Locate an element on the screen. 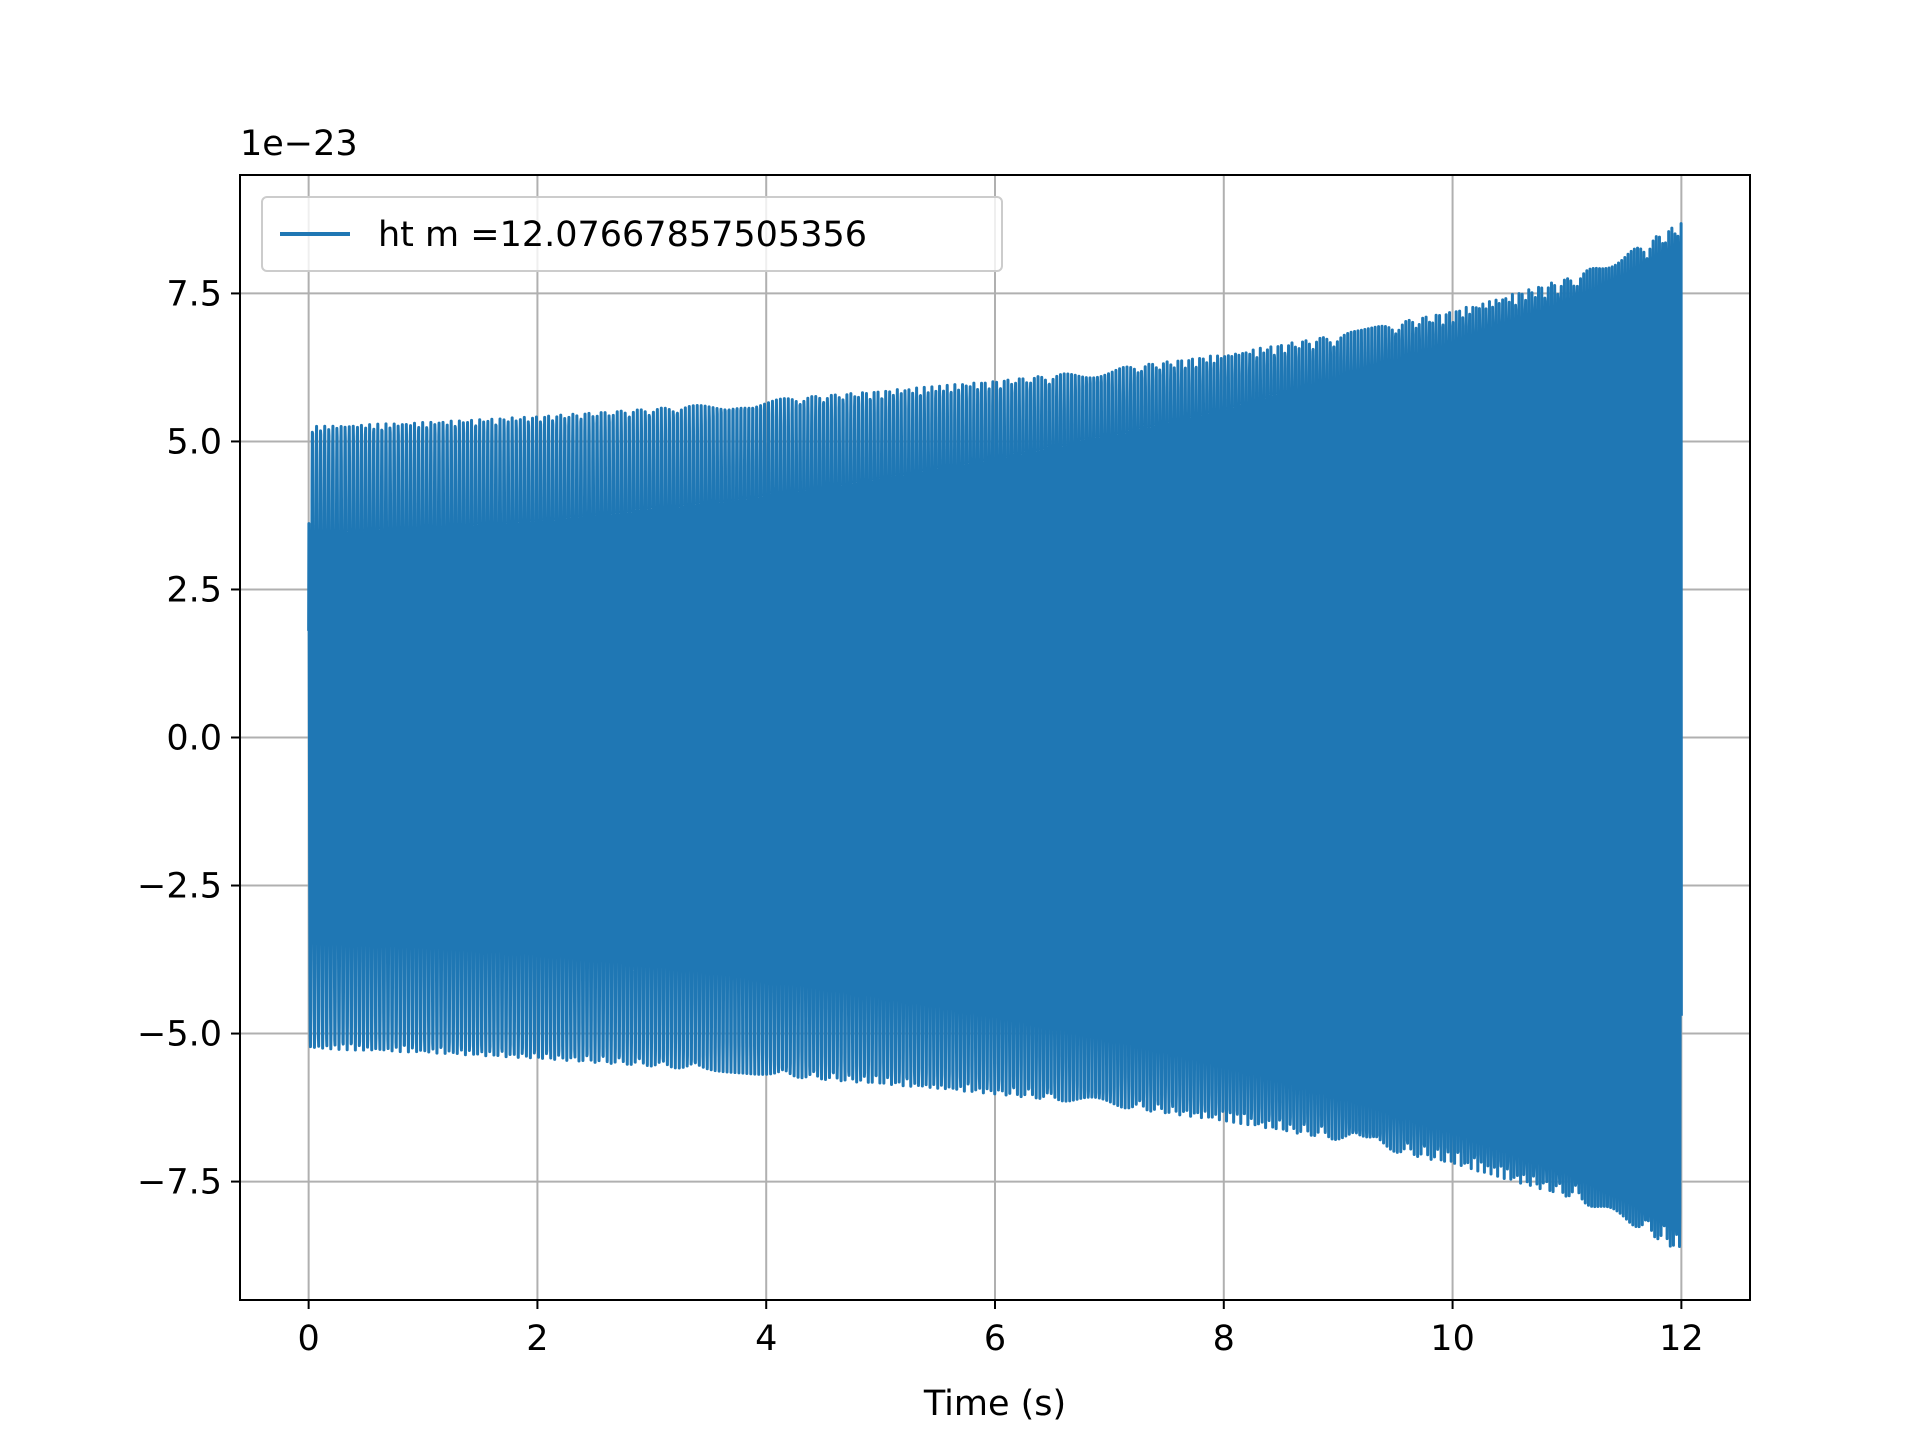 The image size is (1920, 1440). y-offset-text: 1e−23 is located at coordinates (299, 144).